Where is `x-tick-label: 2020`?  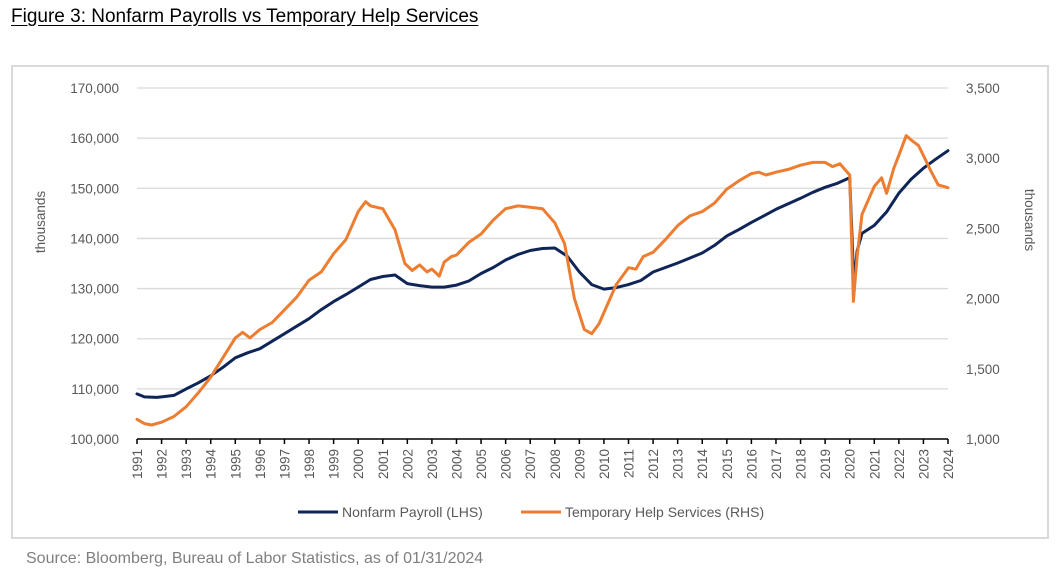 x-tick-label: 2020 is located at coordinates (850, 464).